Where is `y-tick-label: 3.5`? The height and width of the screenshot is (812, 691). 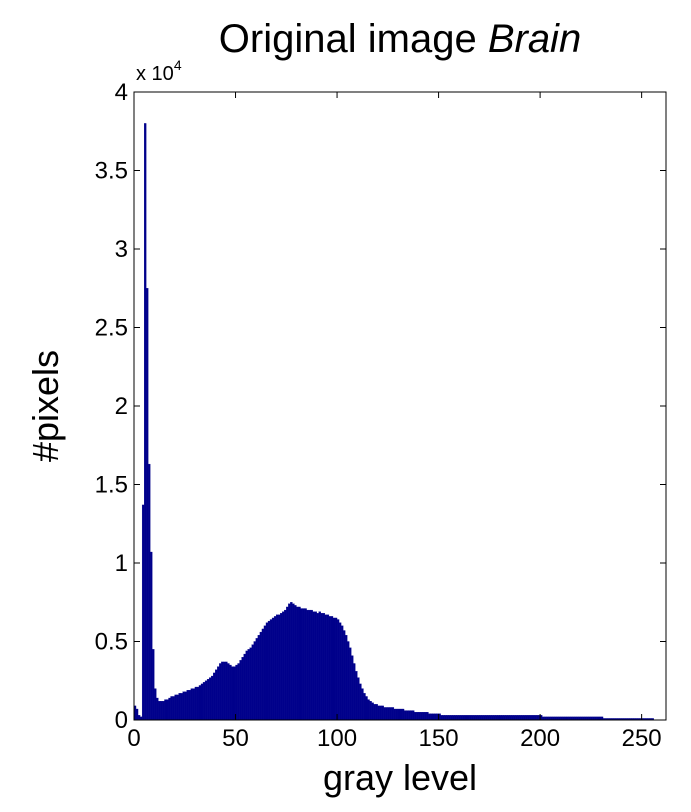 y-tick-label: 3.5 is located at coordinates (111, 171).